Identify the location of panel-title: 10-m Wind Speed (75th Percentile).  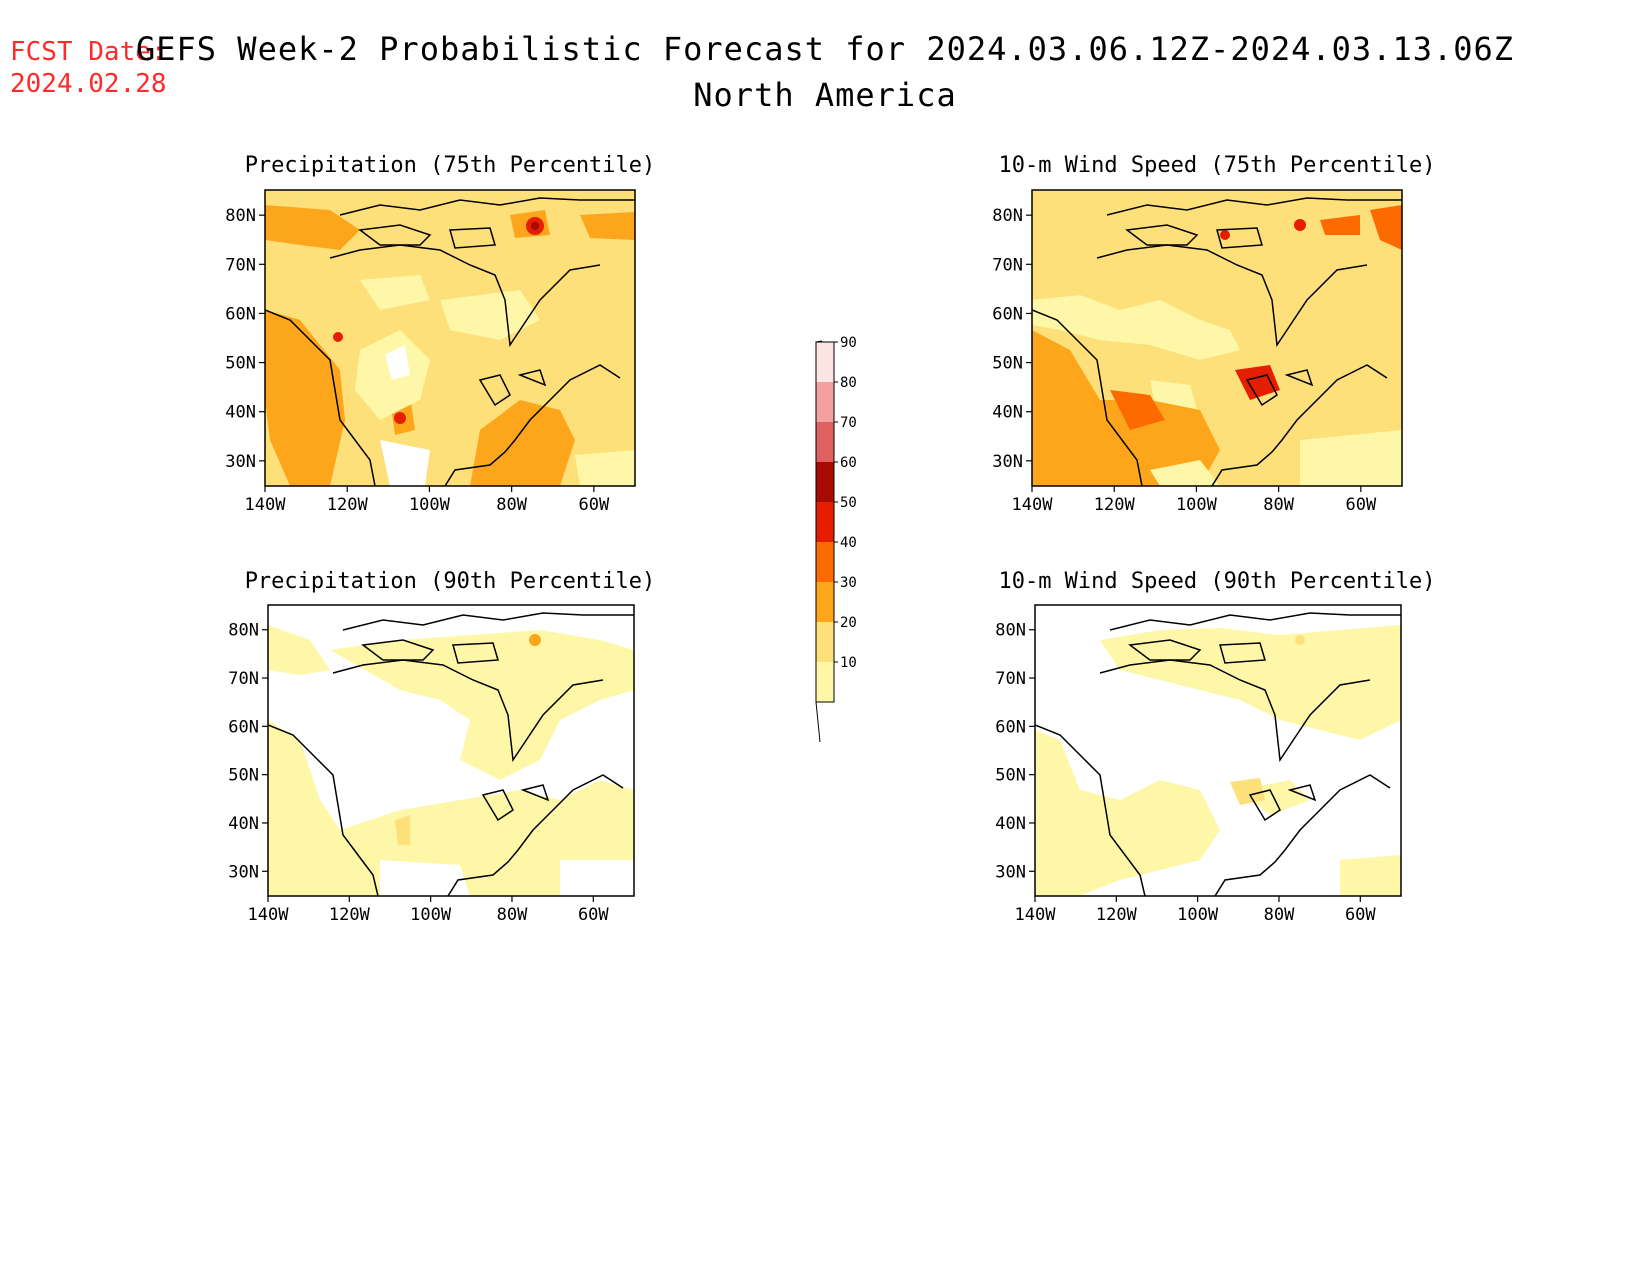
(1216, 165).